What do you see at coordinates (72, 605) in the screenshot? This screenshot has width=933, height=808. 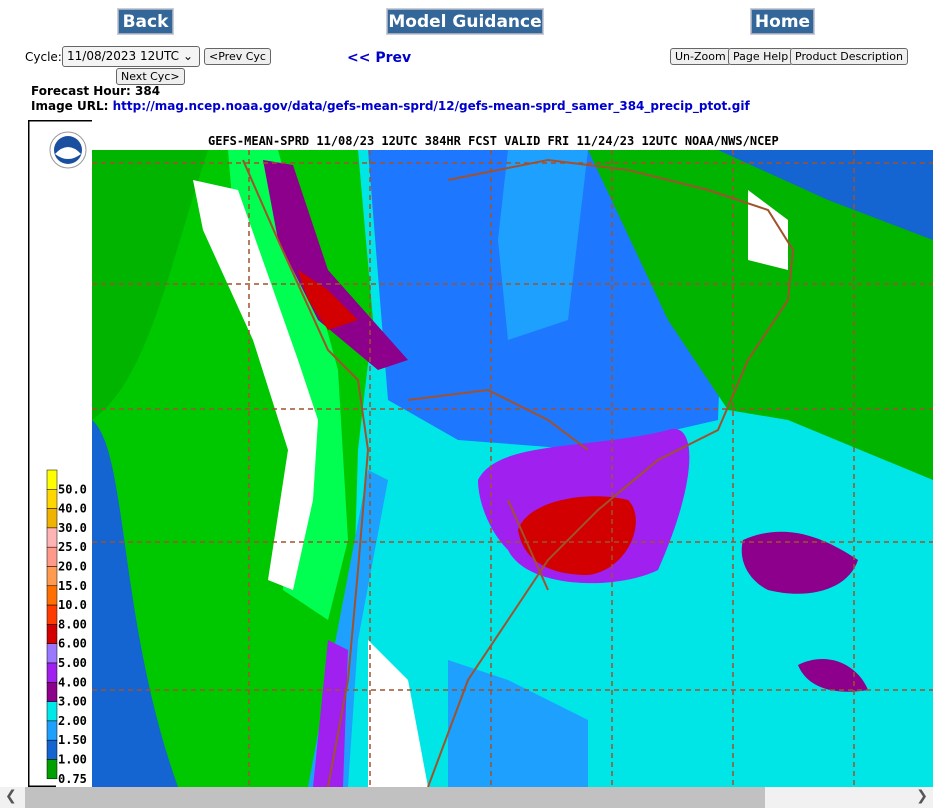 I see `legend-label: 10.0` at bounding box center [72, 605].